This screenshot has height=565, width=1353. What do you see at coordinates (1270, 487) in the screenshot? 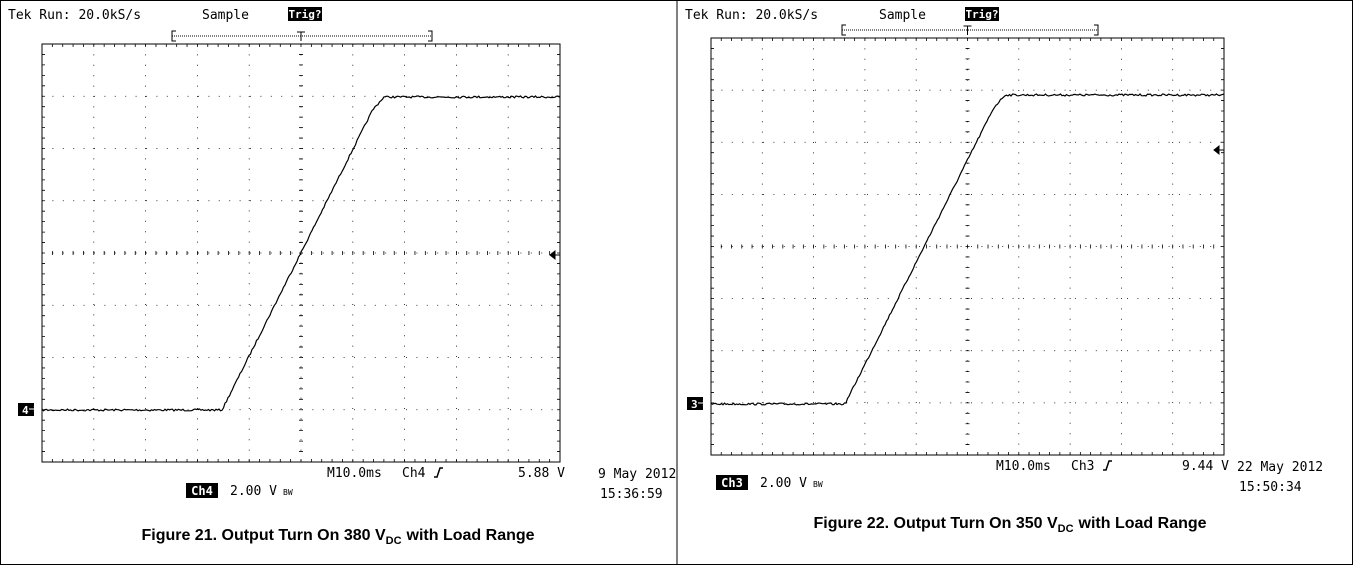
I see `time: 15:50:34` at bounding box center [1270, 487].